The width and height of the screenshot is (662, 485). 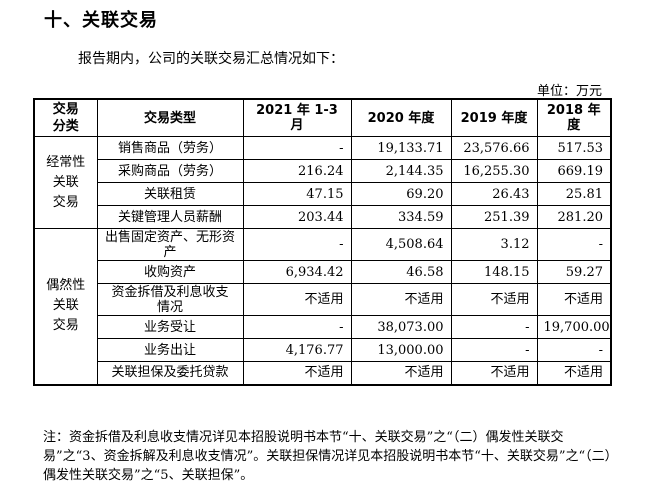 I want to click on value-cell: 38,073.00, so click(x=401, y=327).